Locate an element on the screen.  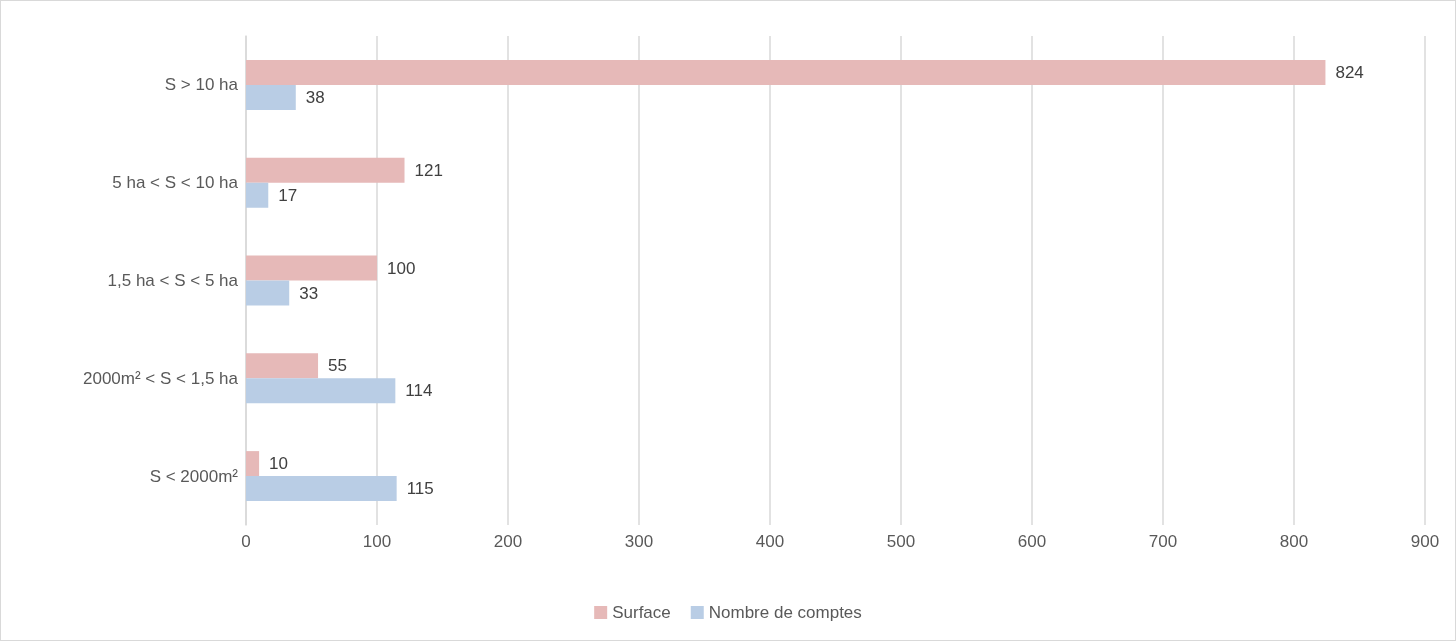
data-label: 10 is located at coordinates (279, 464).